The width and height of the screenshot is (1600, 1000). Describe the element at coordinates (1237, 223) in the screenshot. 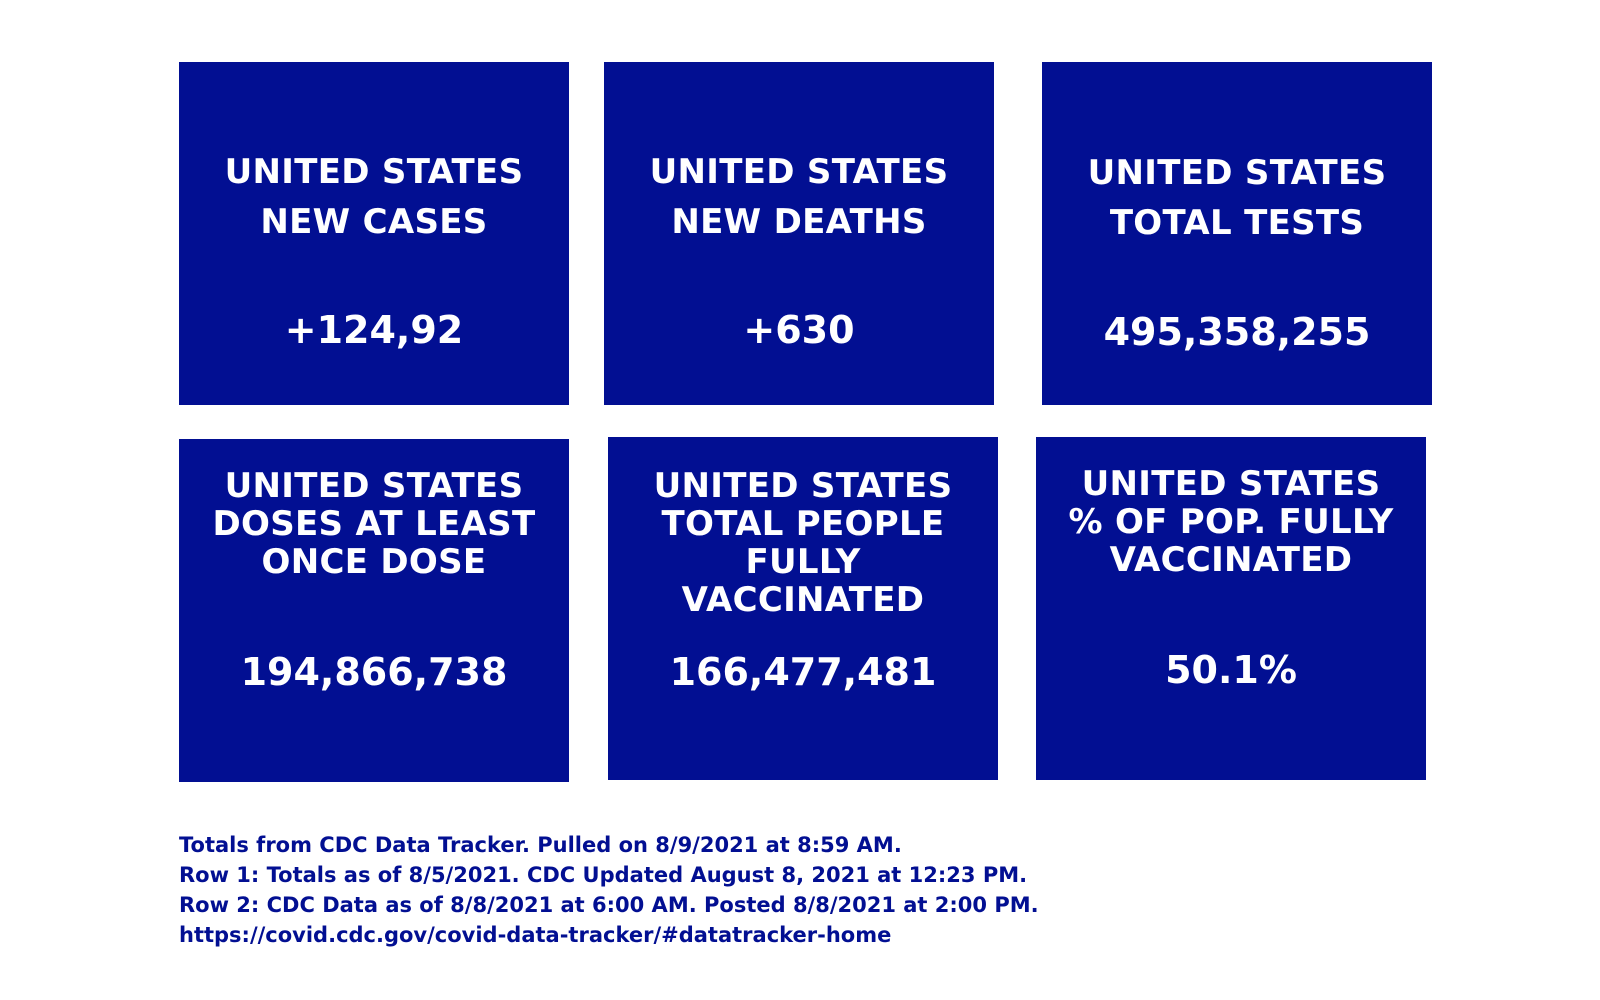

I see `card-title-line: TOTAL TESTS` at that location.